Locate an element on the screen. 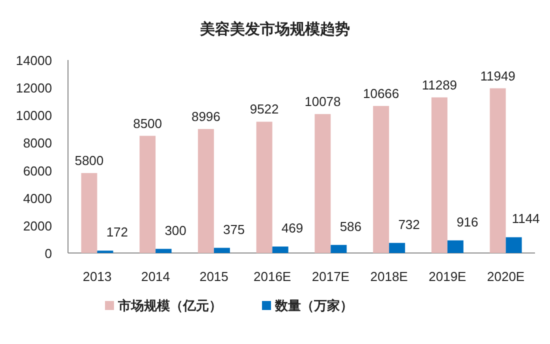 This screenshot has height=344, width=550. x-tick-label: 2013 is located at coordinates (97, 276).